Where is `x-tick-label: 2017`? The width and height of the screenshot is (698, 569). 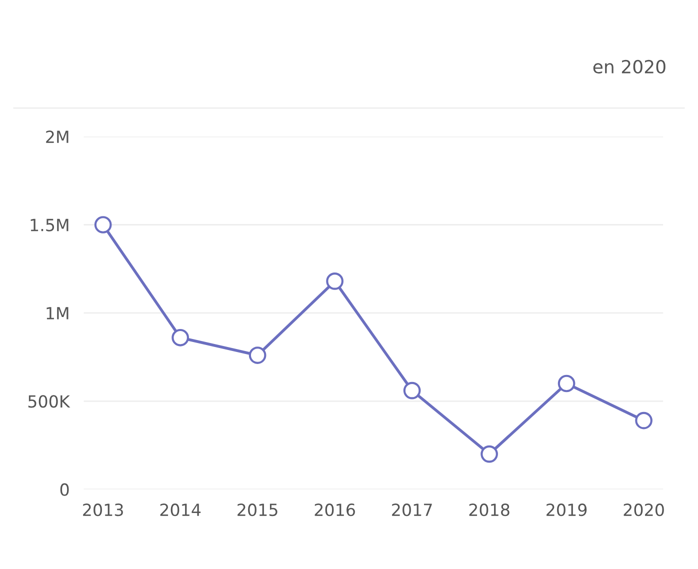 x-tick-label: 2017 is located at coordinates (412, 510).